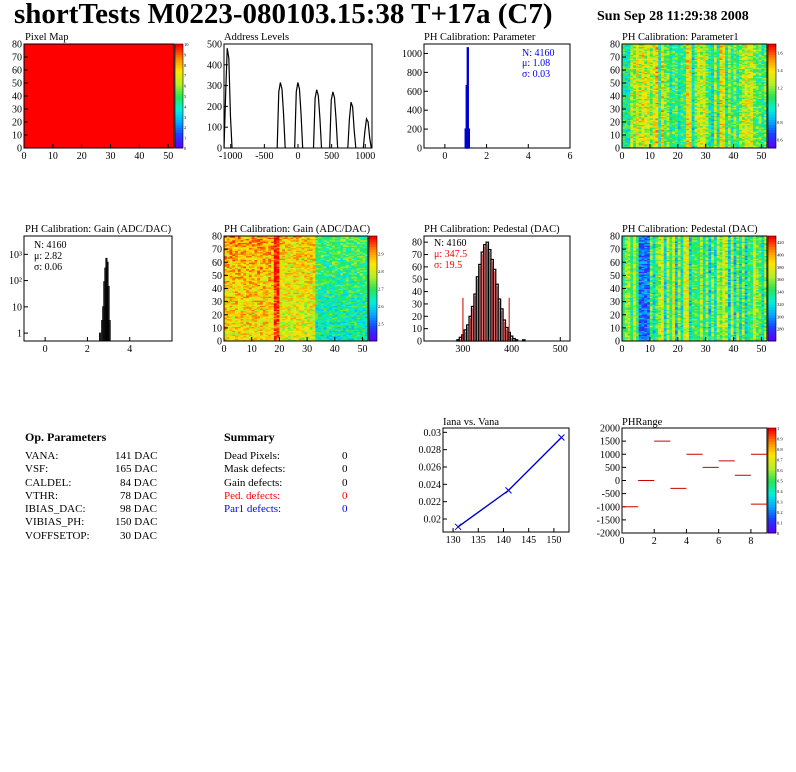 The height and width of the screenshot is (772, 796). I want to click on z-tick-label: 340, so click(781, 292).